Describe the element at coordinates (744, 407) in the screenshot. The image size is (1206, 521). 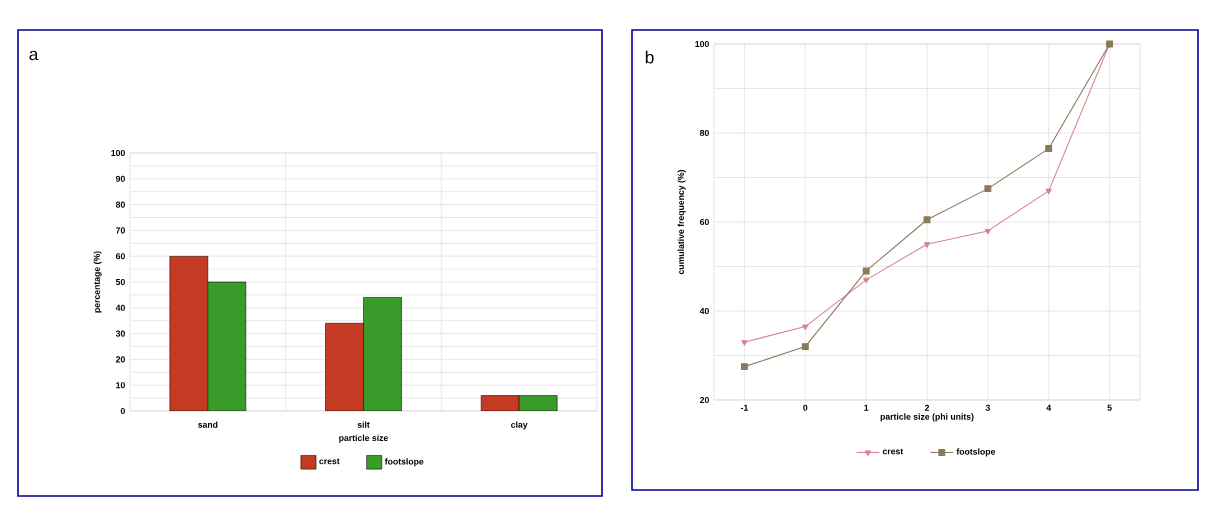
I see `x-tick-label: -1` at that location.